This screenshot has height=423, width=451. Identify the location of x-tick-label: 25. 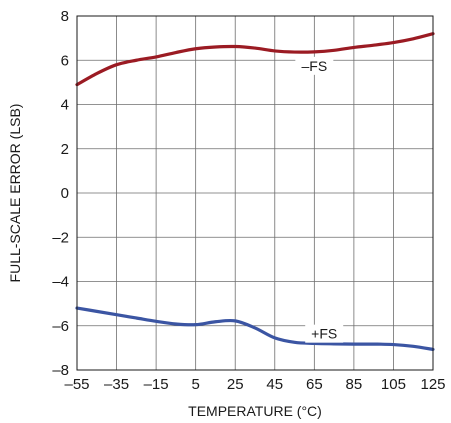
(235, 384).